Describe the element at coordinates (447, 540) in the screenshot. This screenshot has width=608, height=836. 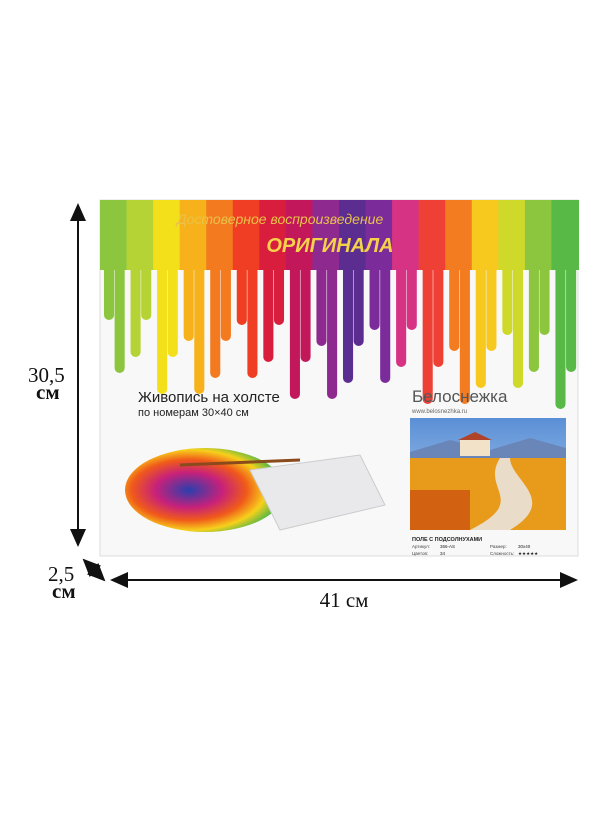
I see `painting-title: ПОЛЕ С ПОДСОЛНУХАМИ` at that location.